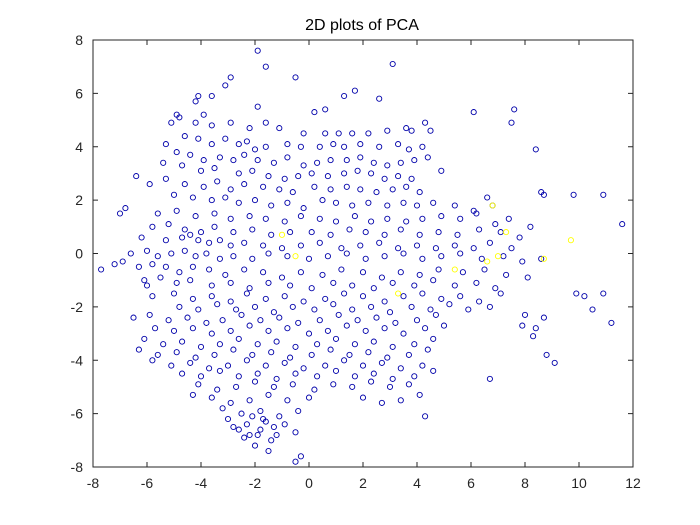  What do you see at coordinates (471, 483) in the screenshot?
I see `x-tick-label: 6` at bounding box center [471, 483].